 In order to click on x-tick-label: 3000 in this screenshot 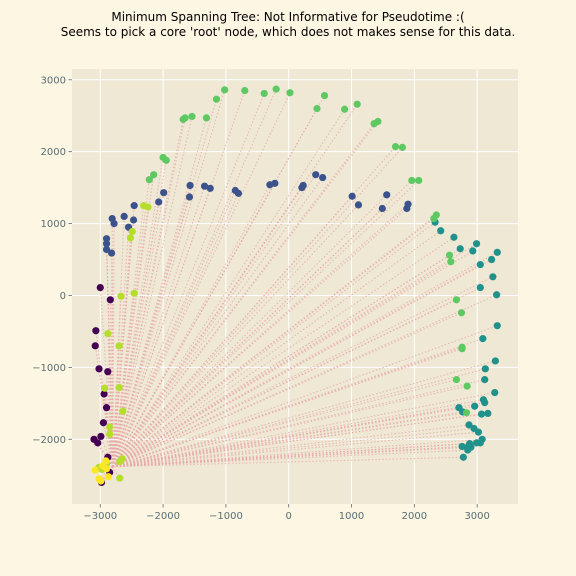, I will do `click(476, 516)`.